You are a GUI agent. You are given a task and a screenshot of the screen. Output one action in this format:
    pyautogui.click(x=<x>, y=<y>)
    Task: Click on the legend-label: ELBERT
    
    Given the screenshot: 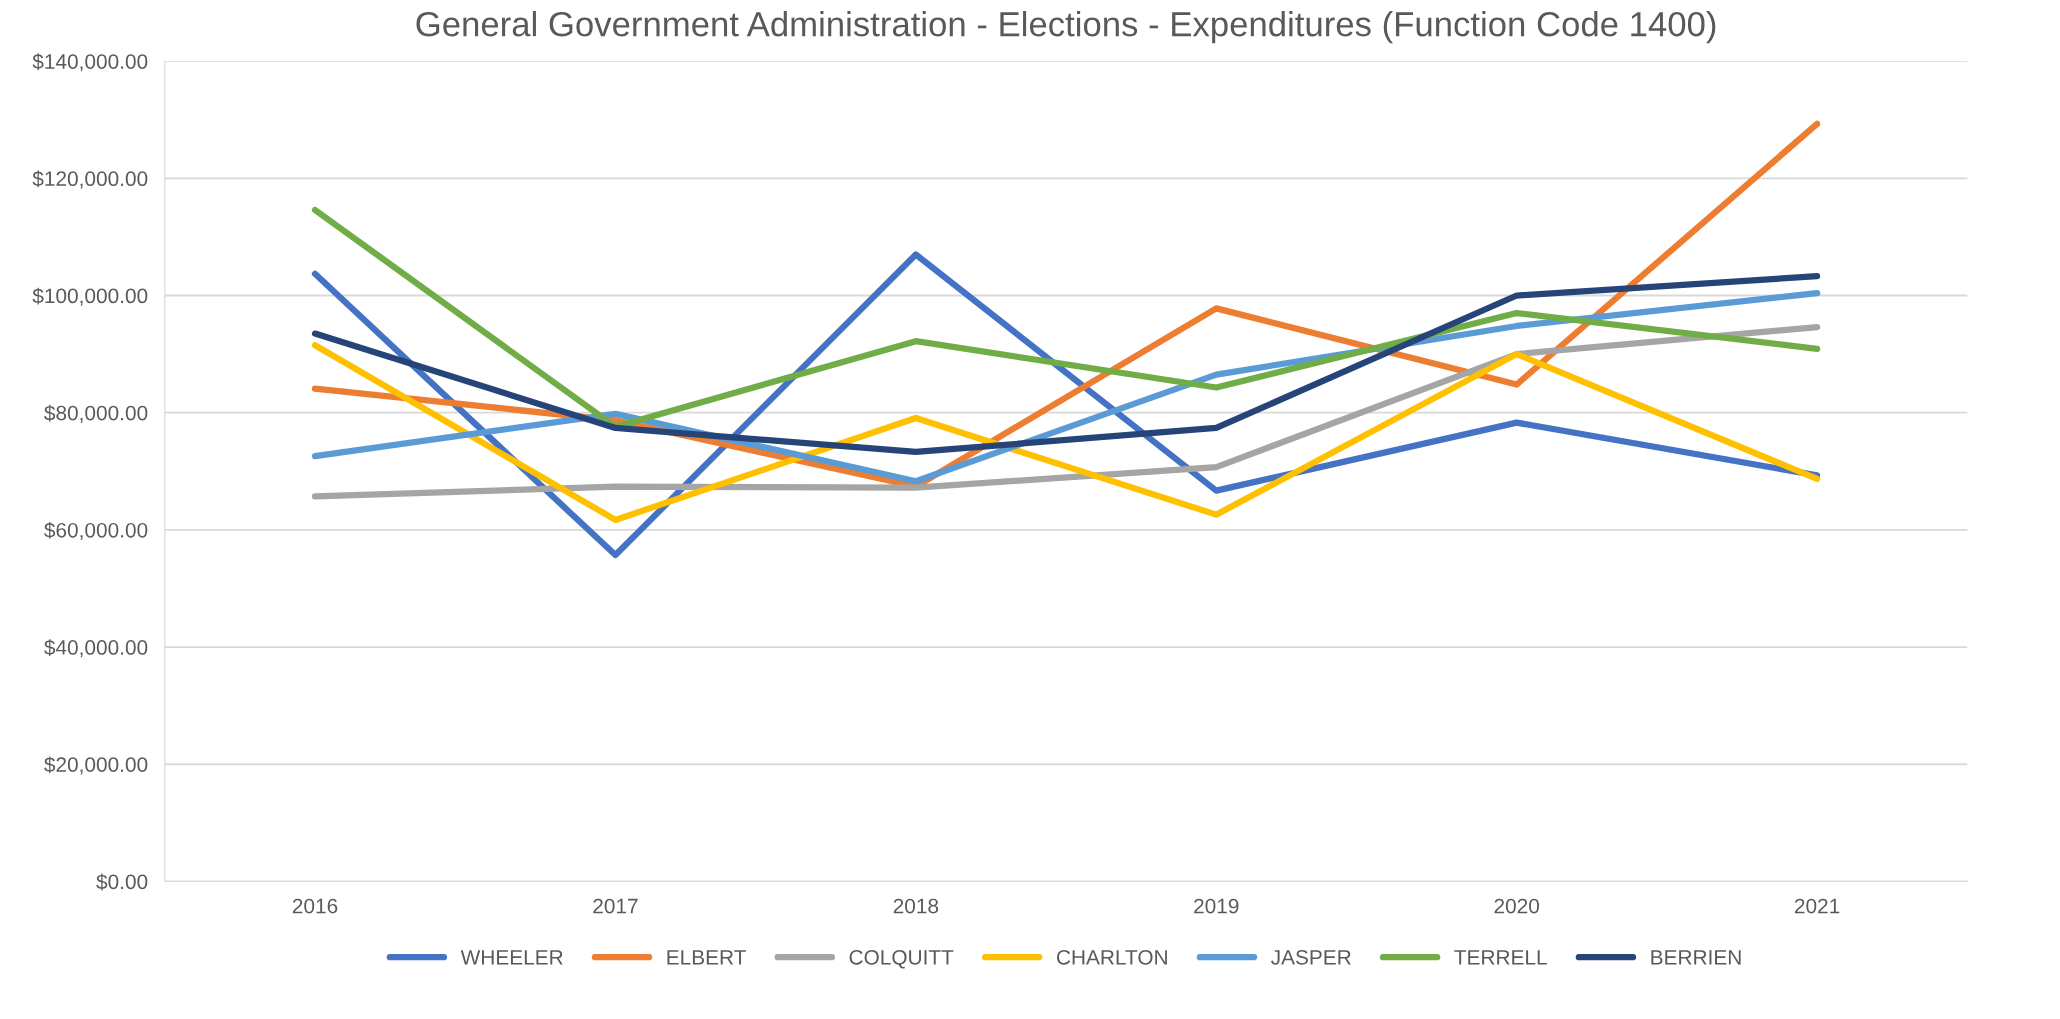 What is the action you would take?
    pyautogui.click(x=706, y=957)
    